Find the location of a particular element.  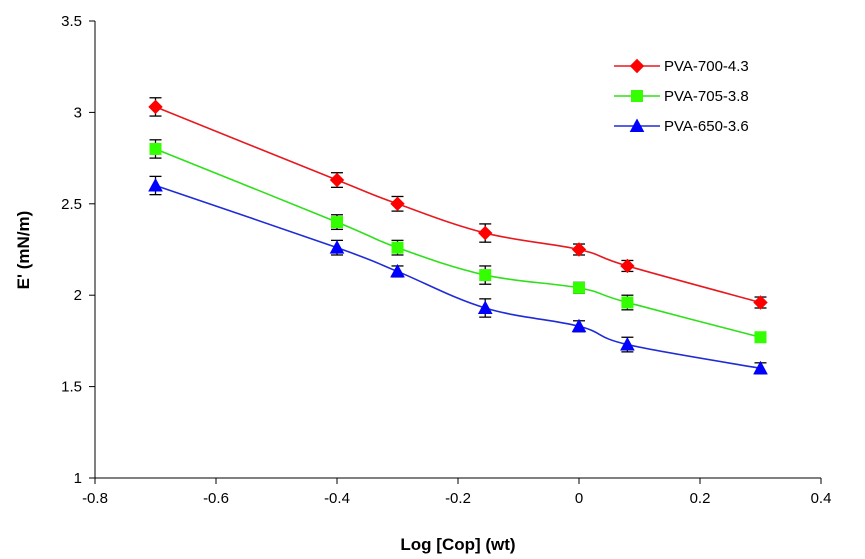

y-tick-label: 2.5 is located at coordinates (71, 204).